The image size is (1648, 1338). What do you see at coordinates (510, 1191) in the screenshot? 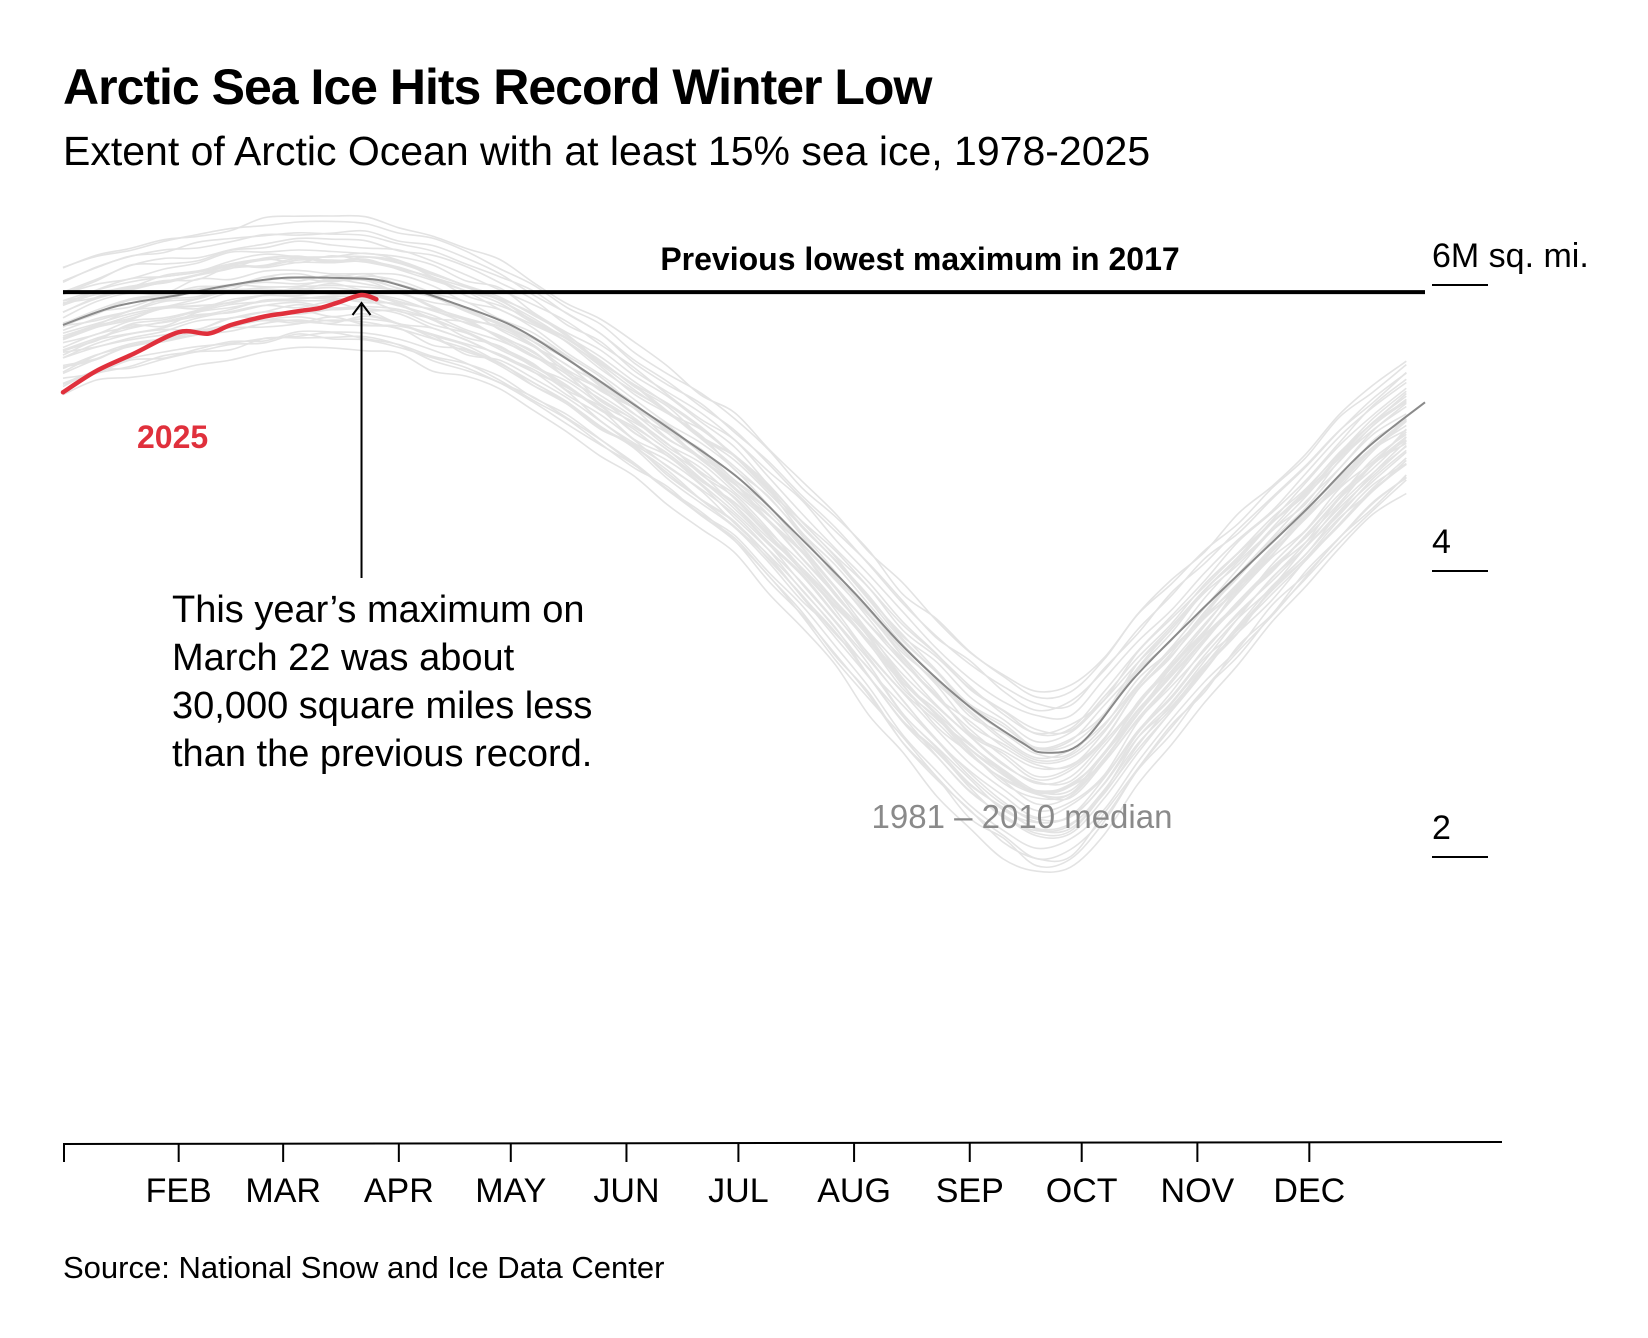
I see `x-tick-label: MAY` at bounding box center [510, 1191].